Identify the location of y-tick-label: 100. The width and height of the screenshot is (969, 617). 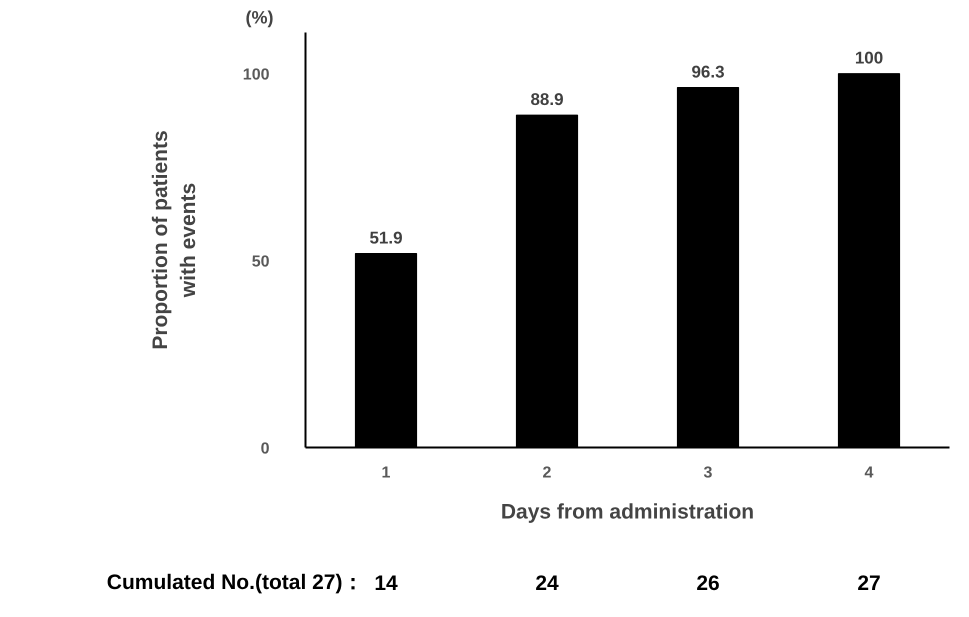
(256, 75).